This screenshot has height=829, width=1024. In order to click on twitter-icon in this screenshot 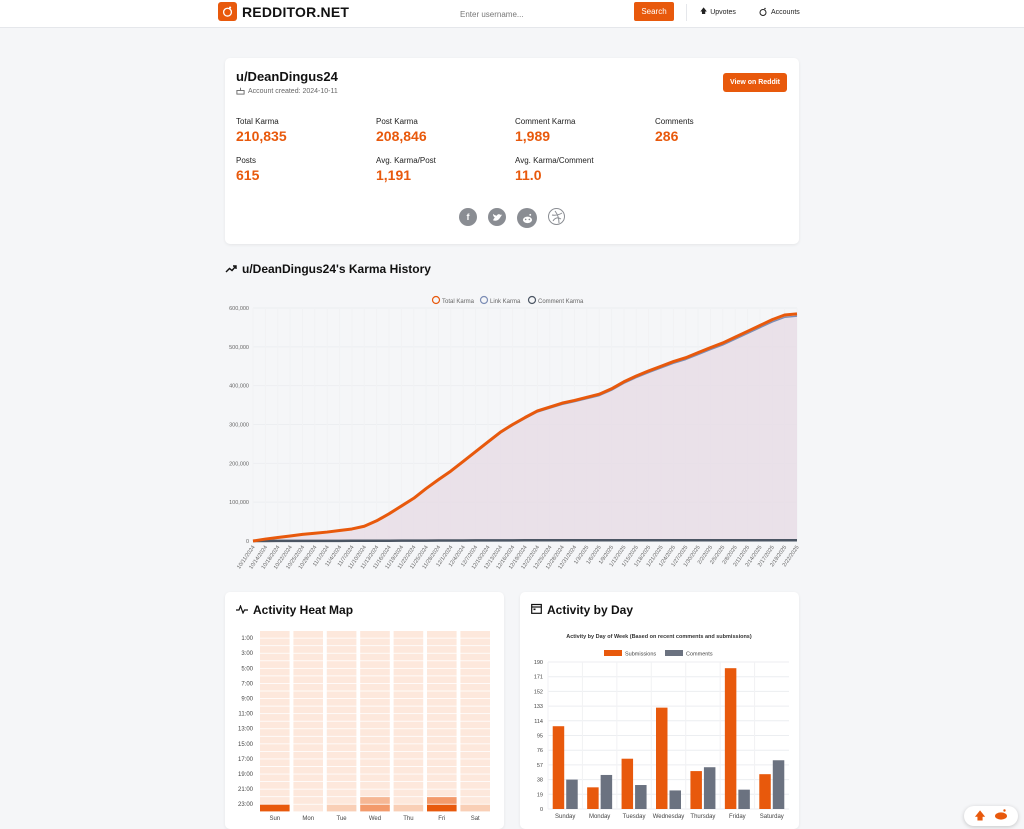, I will do `click(497, 217)`.